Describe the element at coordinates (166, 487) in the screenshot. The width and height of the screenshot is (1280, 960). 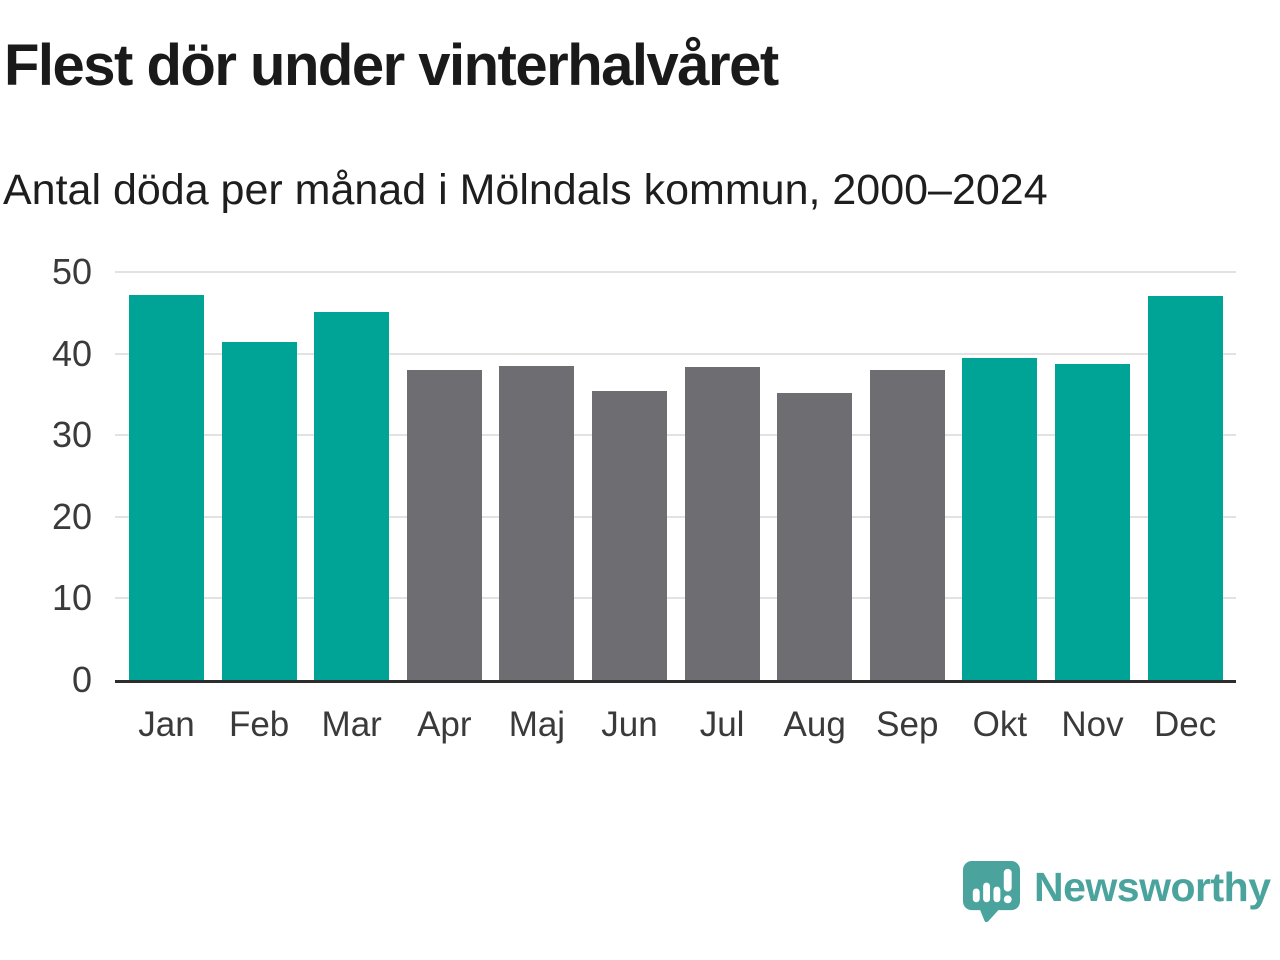
I see `bar-jan` at that location.